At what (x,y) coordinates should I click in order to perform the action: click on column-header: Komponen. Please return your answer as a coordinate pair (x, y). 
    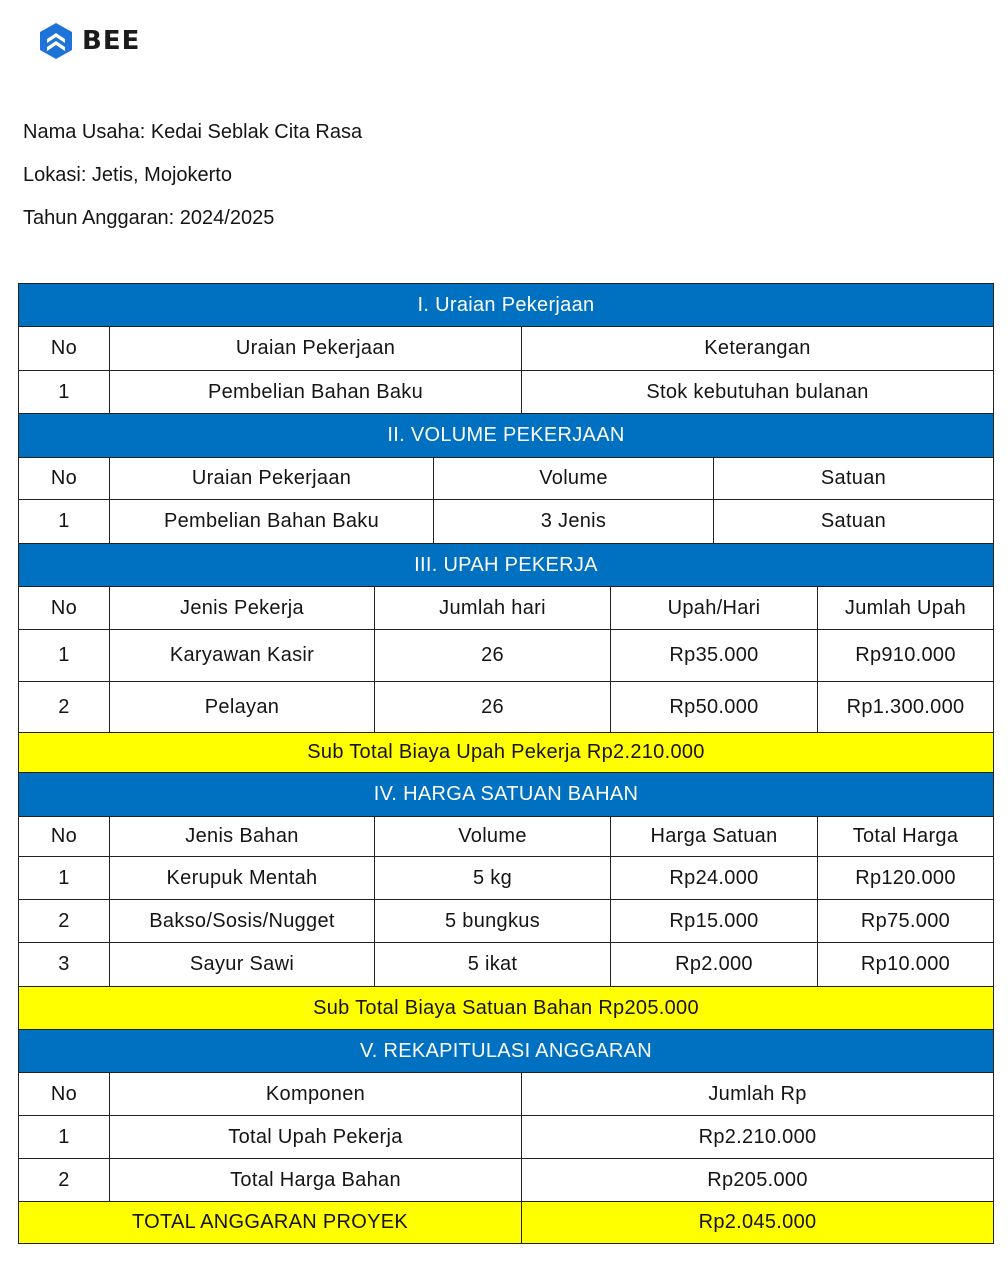
    Looking at the image, I should click on (315, 1094).